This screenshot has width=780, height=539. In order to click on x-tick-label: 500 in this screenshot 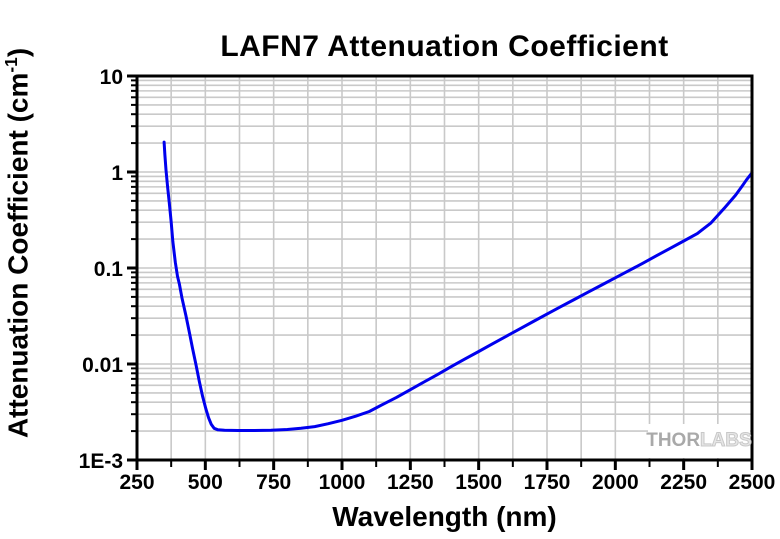, I will do `click(205, 482)`.